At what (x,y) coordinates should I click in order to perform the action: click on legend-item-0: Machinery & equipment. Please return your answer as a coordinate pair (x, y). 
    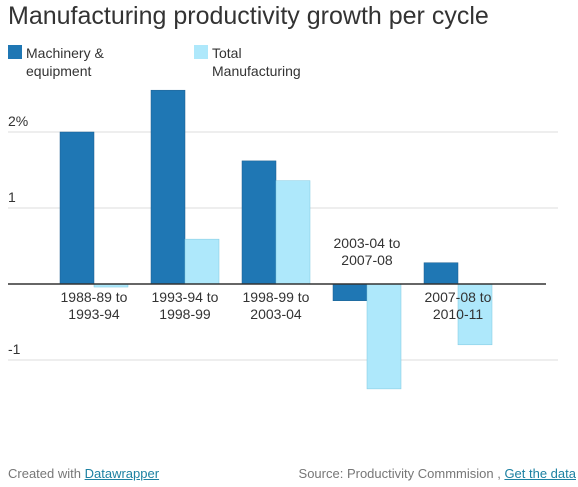
    Looking at the image, I should click on (72, 62).